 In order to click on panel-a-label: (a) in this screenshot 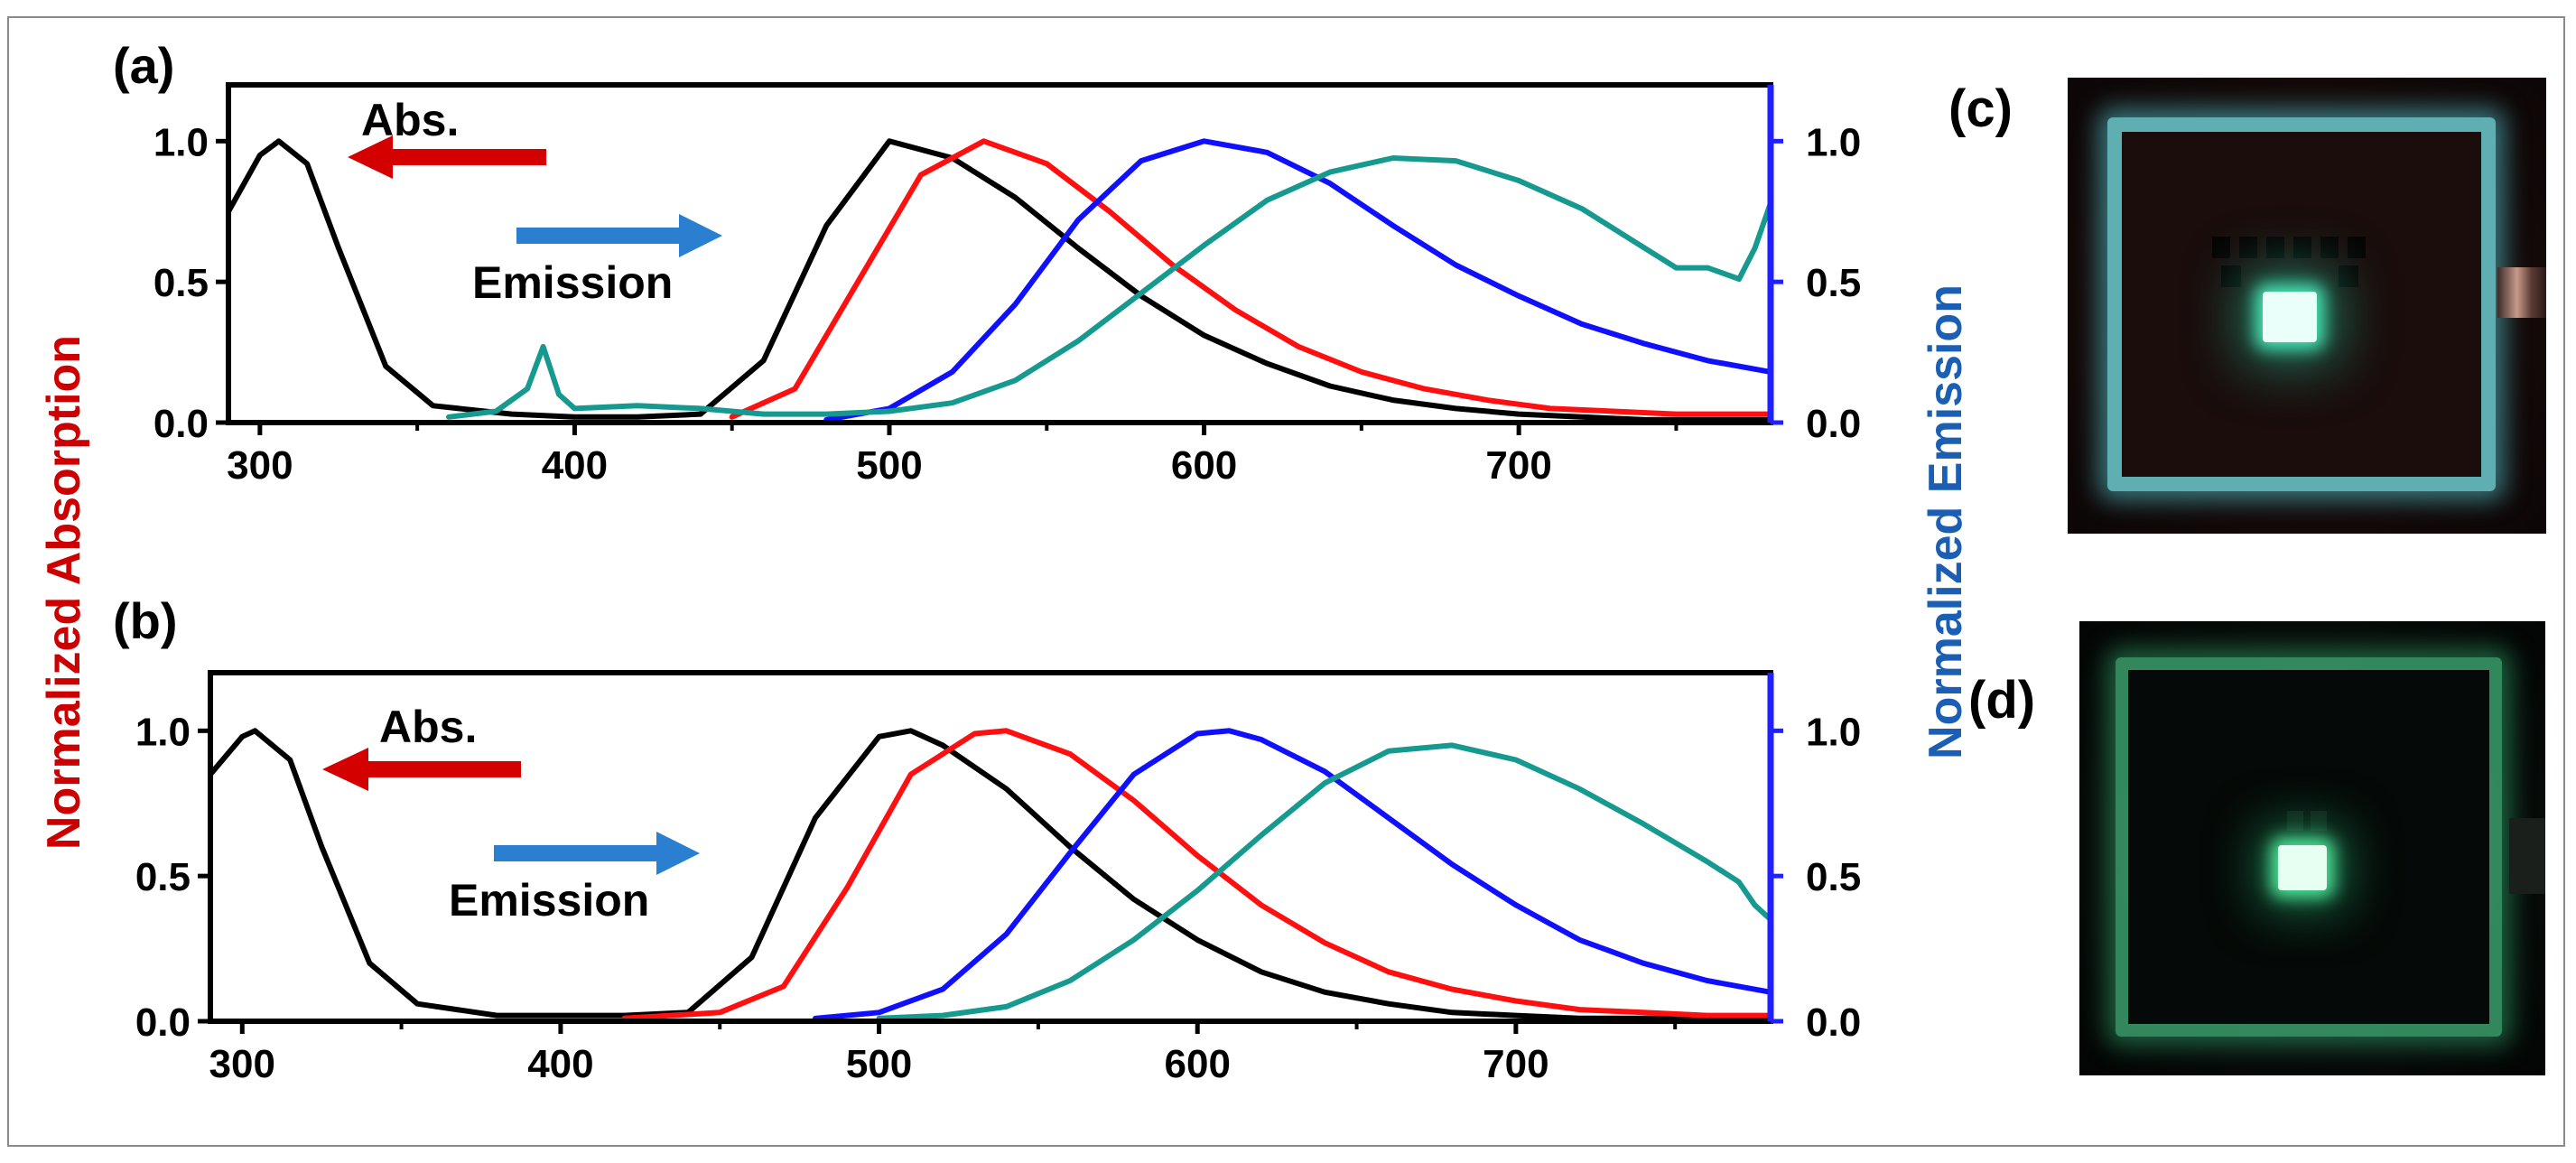, I will do `click(143, 65)`.